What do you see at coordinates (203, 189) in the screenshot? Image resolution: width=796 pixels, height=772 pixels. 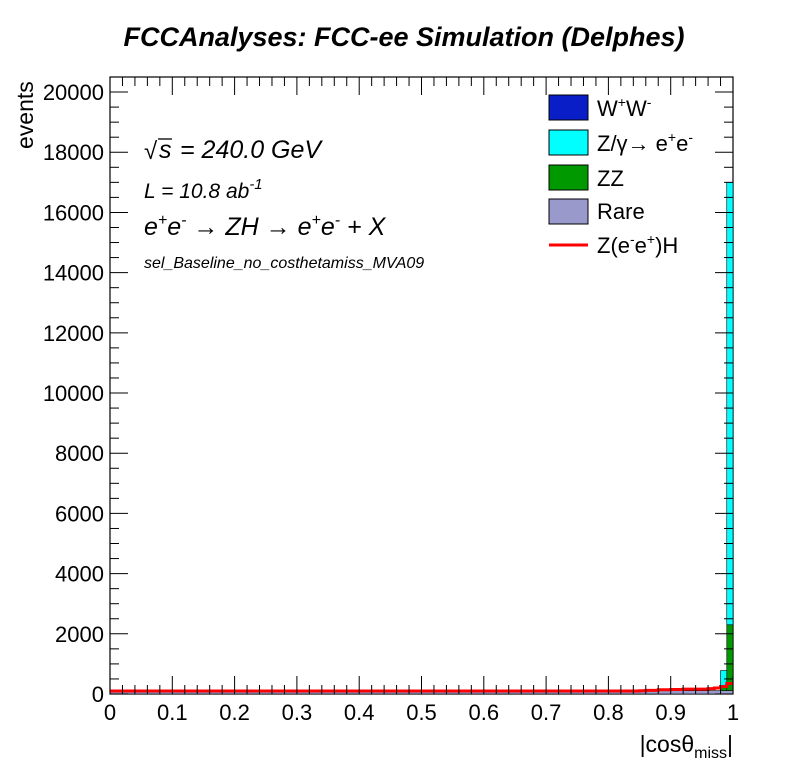 I see `lumi-label: L = 10.8 ab-1` at bounding box center [203, 189].